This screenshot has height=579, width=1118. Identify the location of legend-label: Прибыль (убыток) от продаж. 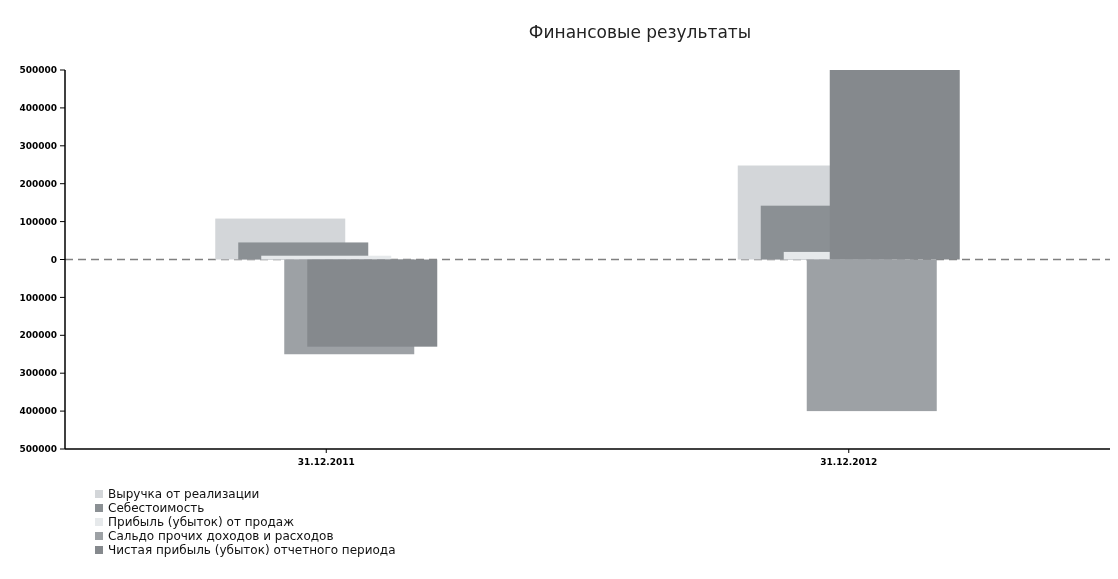
(201, 522).